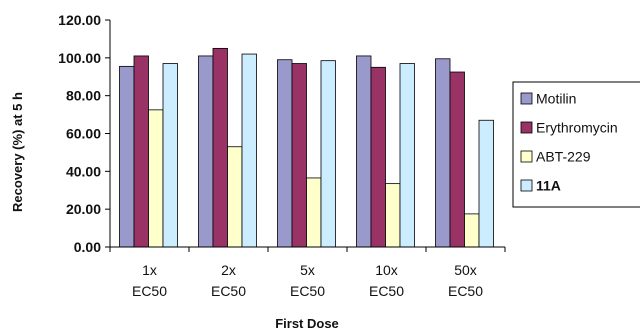 This screenshot has height=333, width=640. I want to click on y-tick-label: 40.00, so click(83, 171).